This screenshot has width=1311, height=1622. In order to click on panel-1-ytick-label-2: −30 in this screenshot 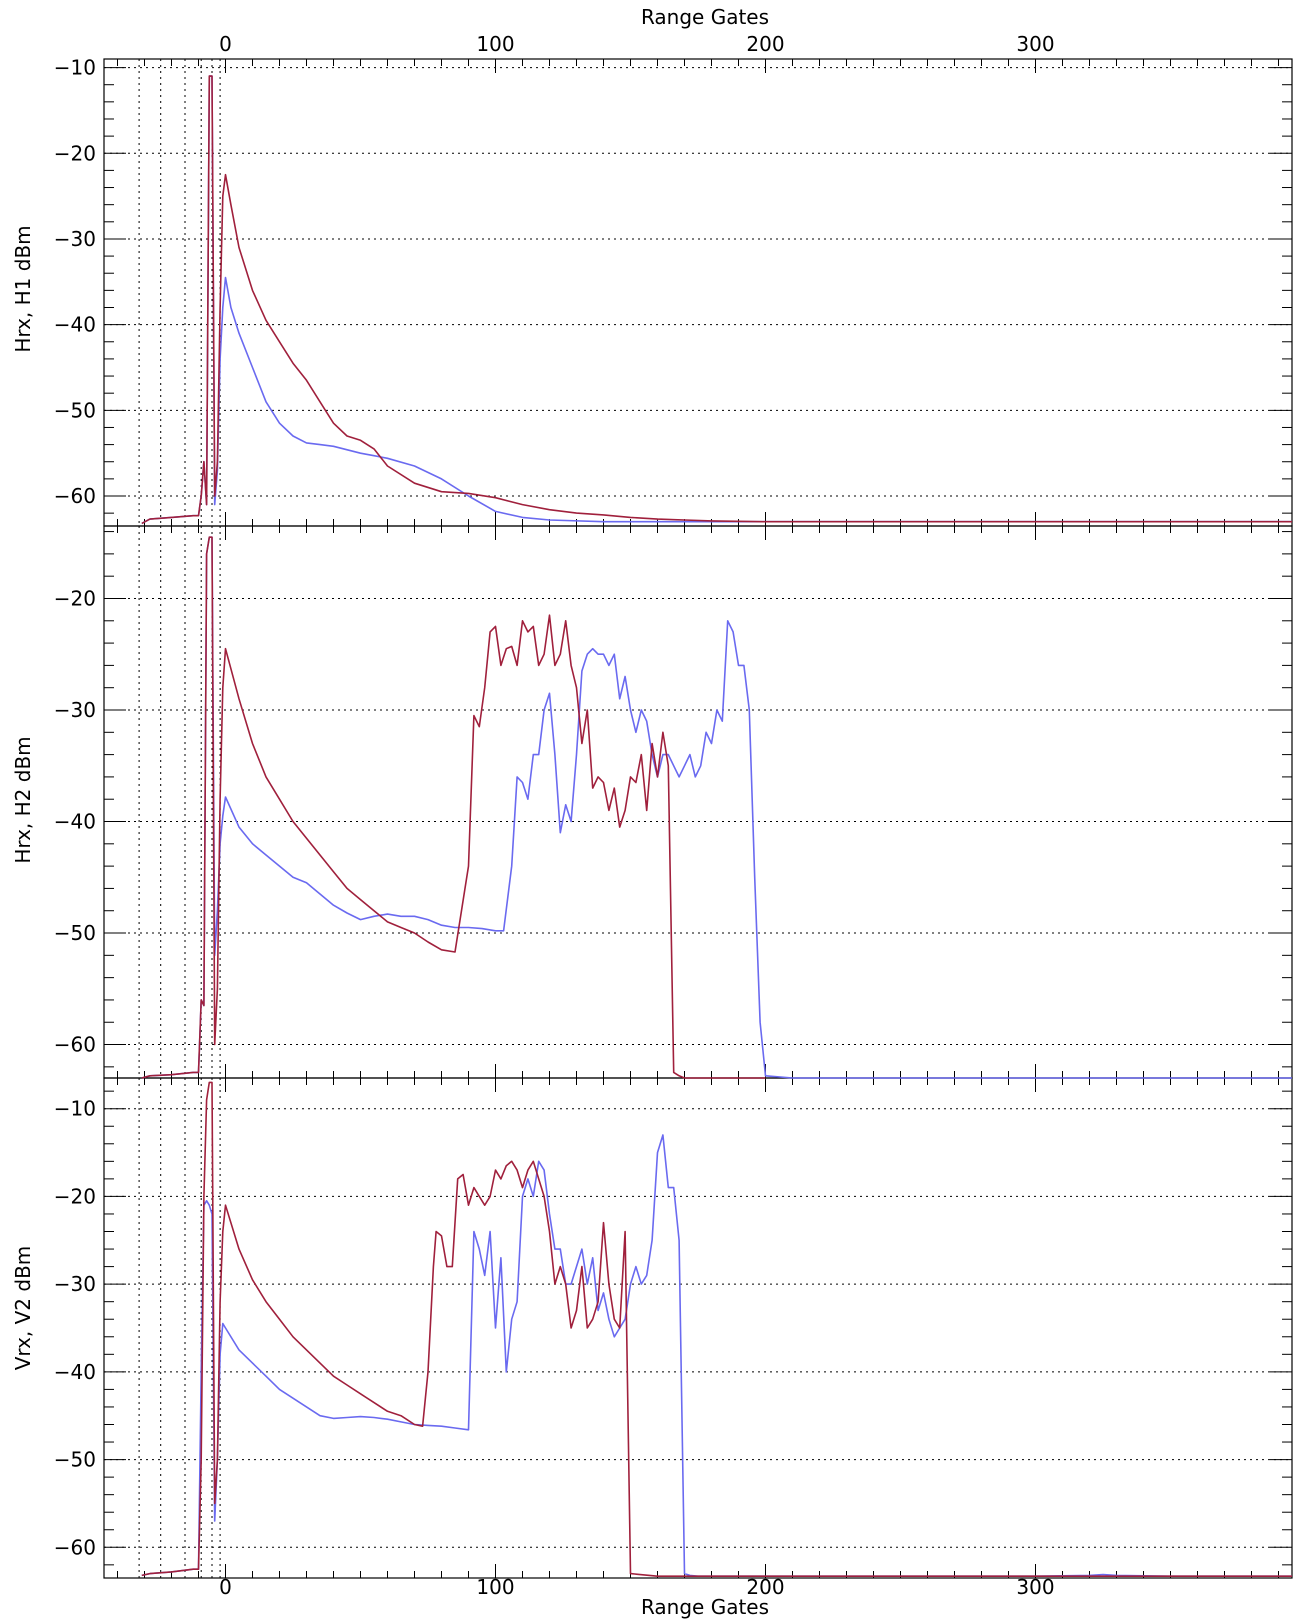, I will do `click(75, 239)`.